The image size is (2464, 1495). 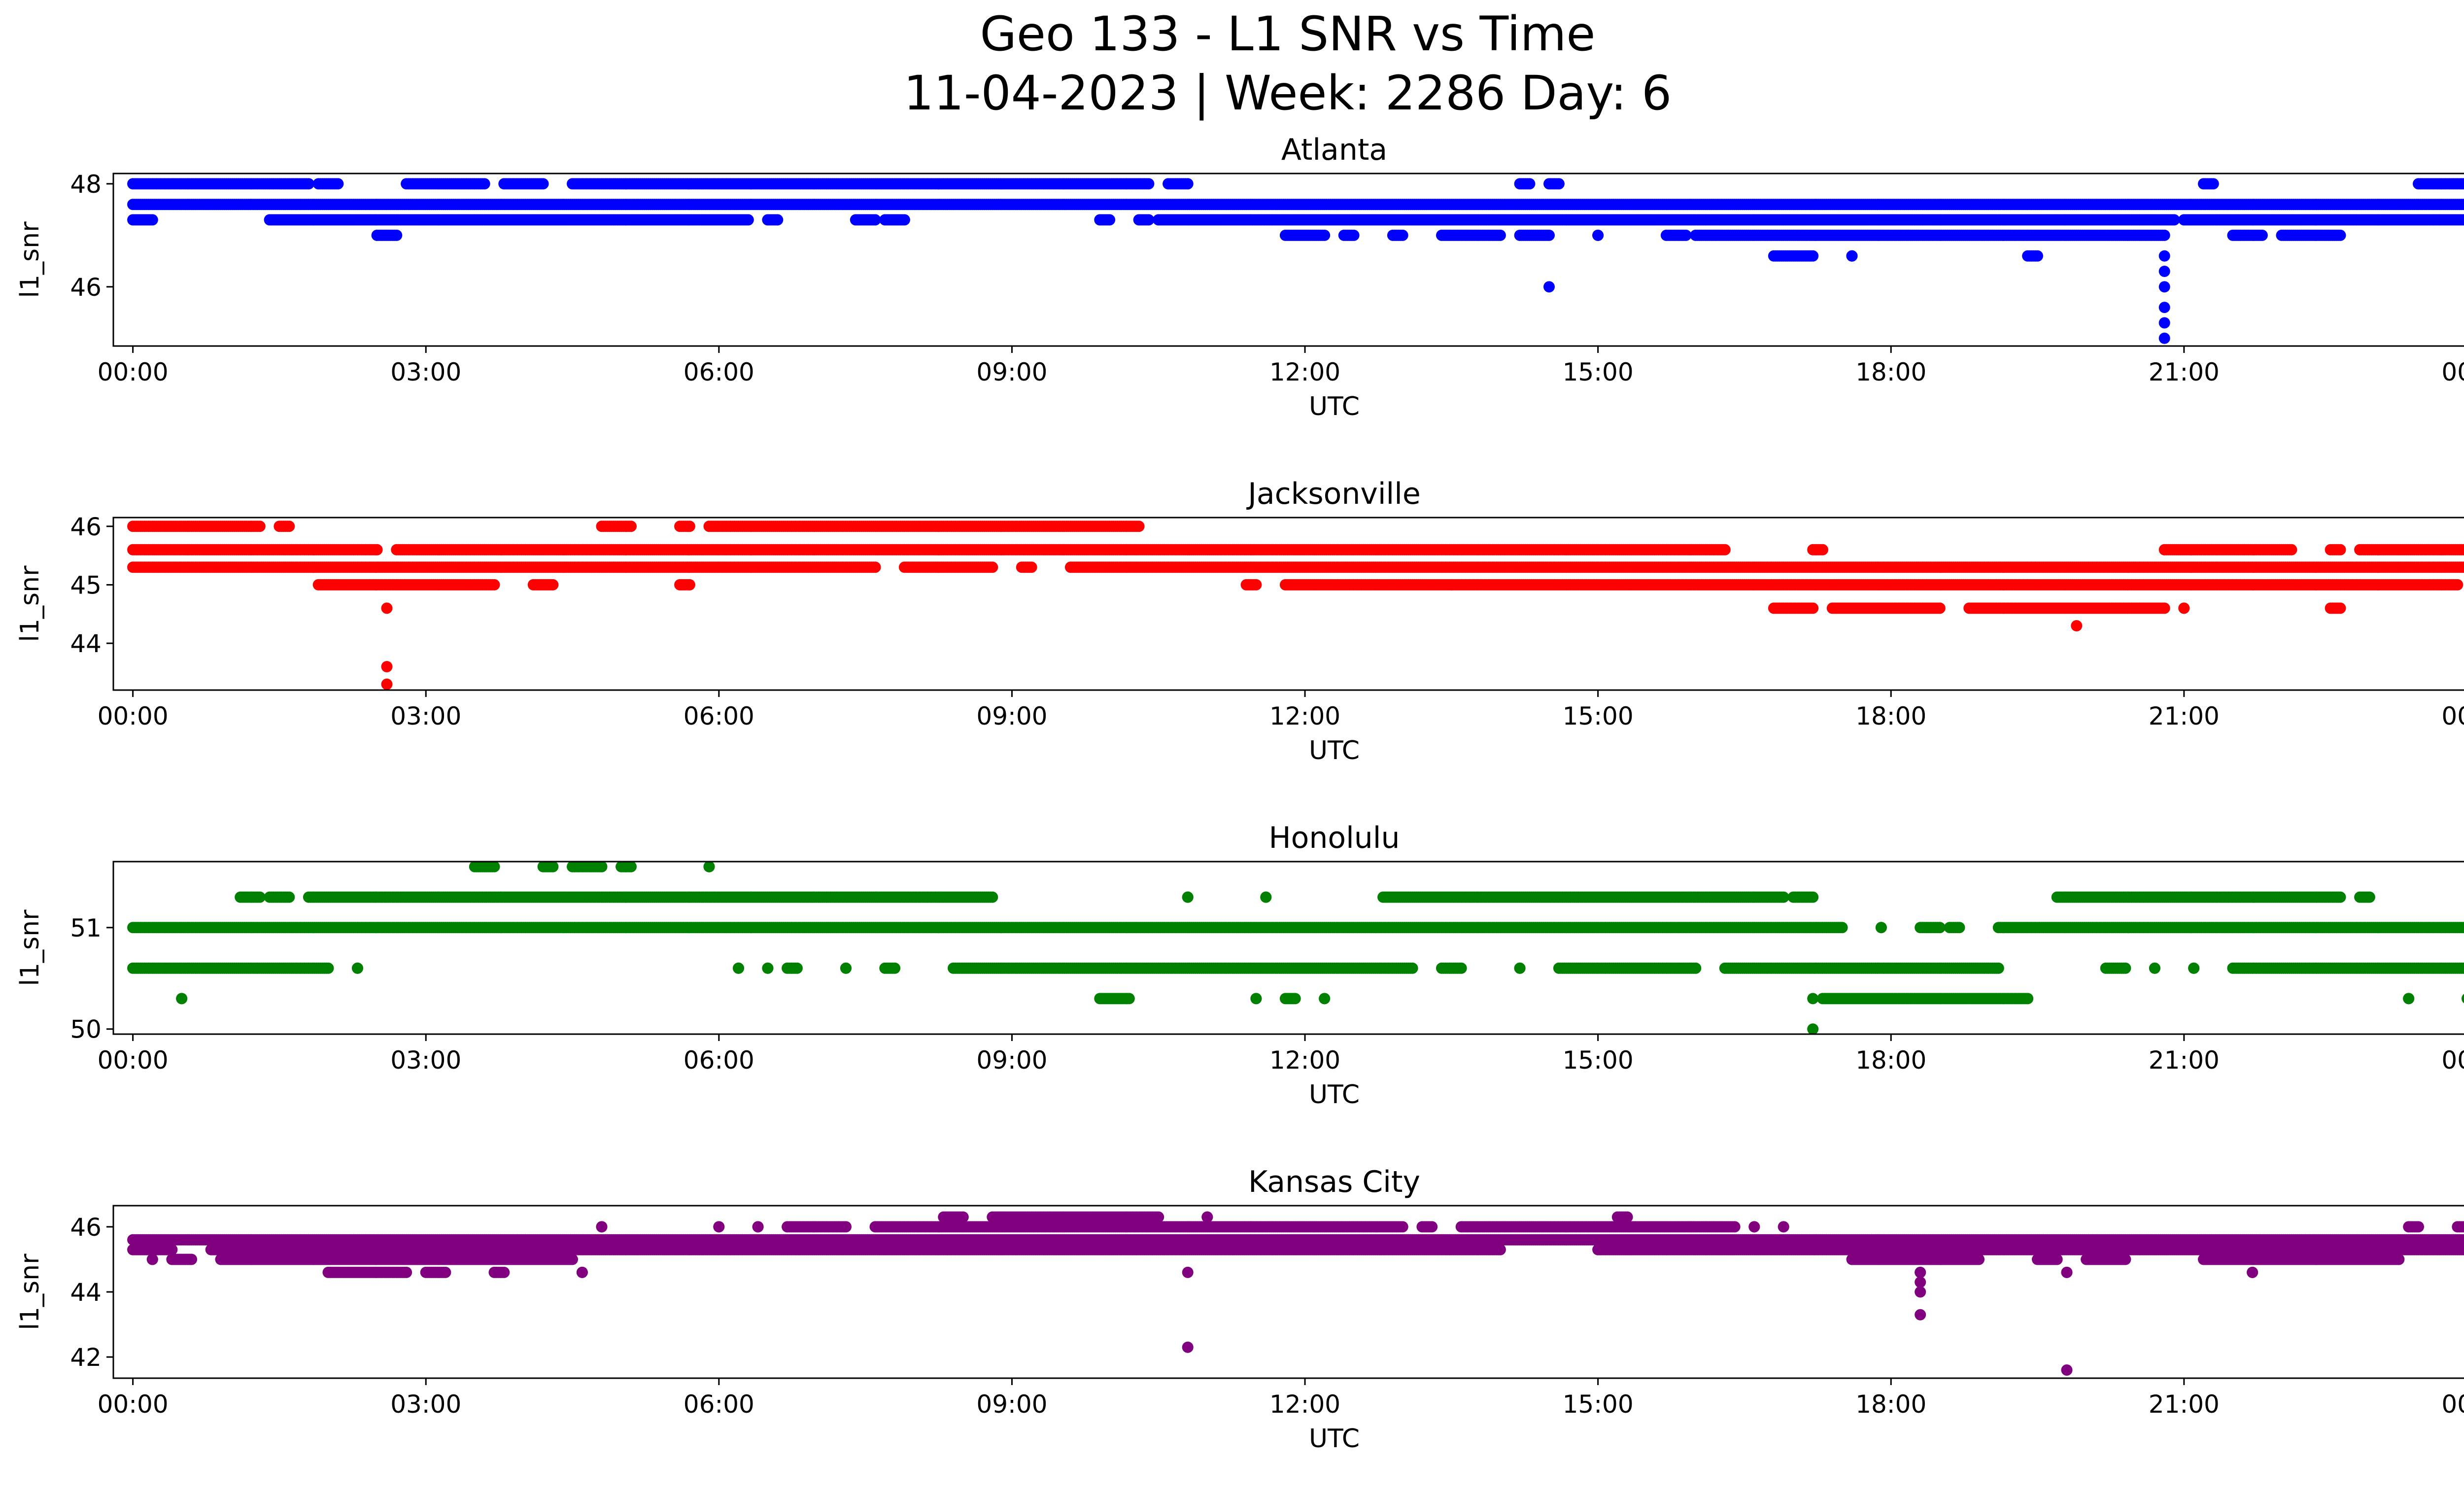 What do you see at coordinates (1598, 372) in the screenshot?
I see `x-tick-label: 15:00` at bounding box center [1598, 372].